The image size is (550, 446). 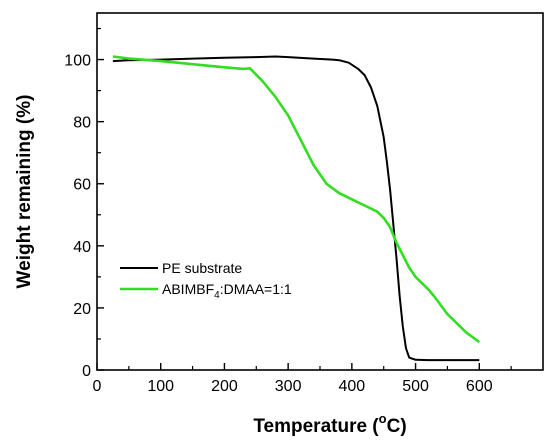 What do you see at coordinates (415, 386) in the screenshot?
I see `x-tick-label-500: 500` at bounding box center [415, 386].